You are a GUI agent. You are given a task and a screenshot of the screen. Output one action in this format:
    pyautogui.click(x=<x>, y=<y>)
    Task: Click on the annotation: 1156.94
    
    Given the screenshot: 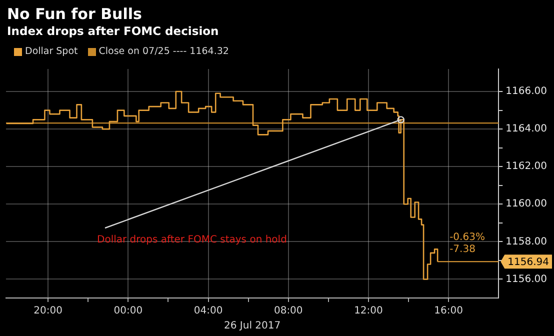 What is the action you would take?
    pyautogui.click(x=529, y=262)
    